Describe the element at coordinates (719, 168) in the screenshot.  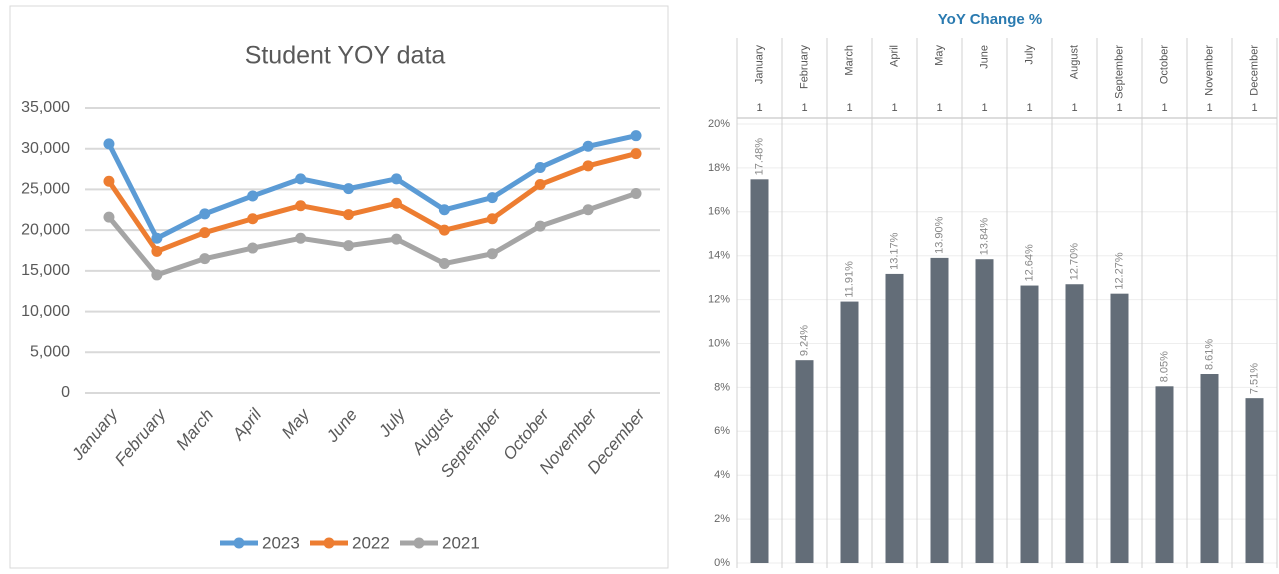
I see `y-tick-label: 18%` at that location.